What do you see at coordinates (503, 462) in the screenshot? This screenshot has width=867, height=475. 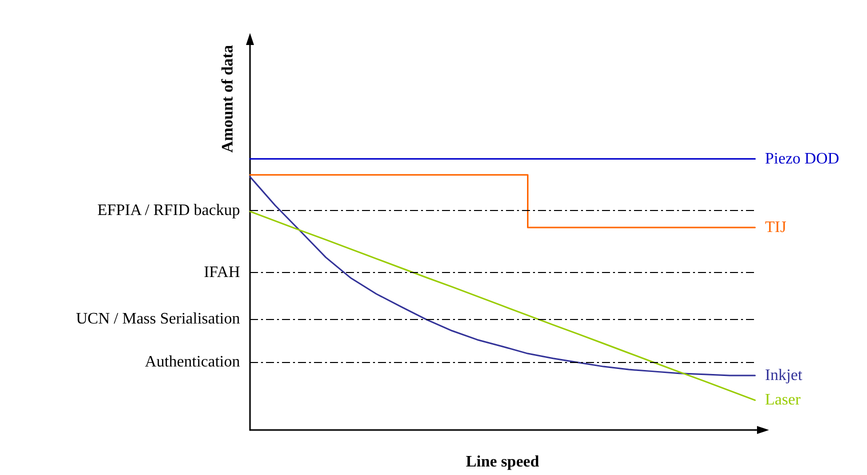 I see `x-axis-title: Line speed` at bounding box center [503, 462].